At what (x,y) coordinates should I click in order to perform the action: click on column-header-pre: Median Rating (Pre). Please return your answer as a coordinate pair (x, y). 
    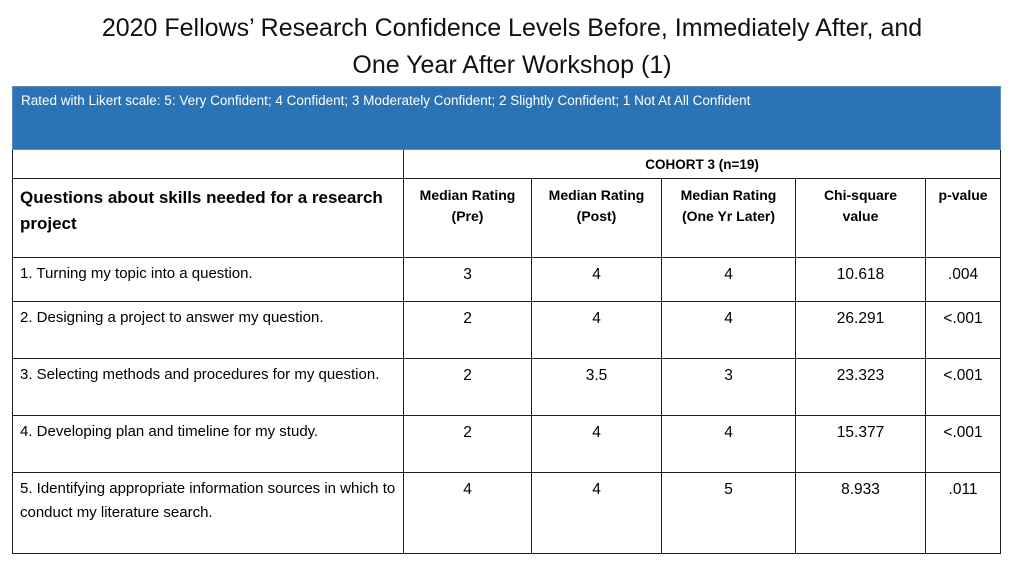
    Looking at the image, I should click on (467, 218).